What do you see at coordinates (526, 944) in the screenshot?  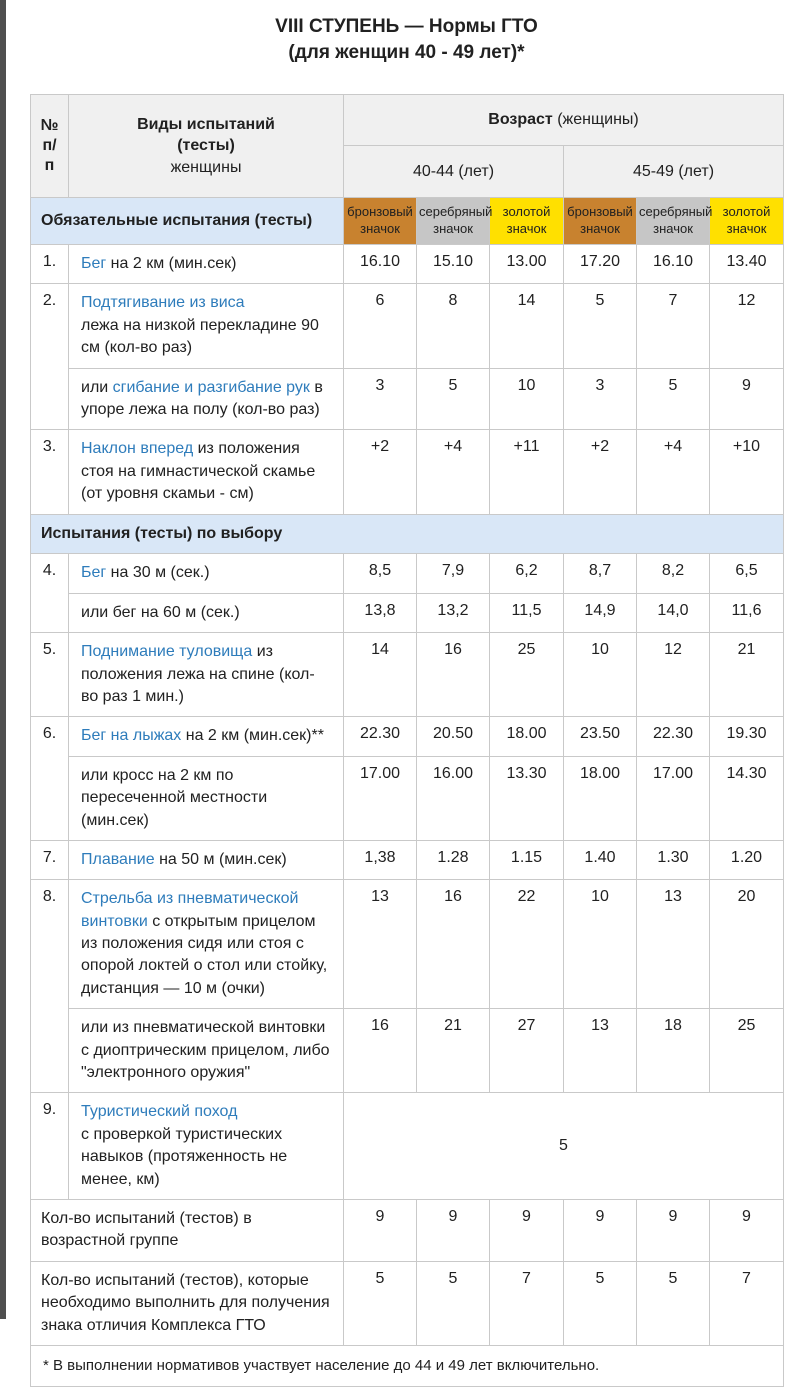 I see `norm-value: 22` at bounding box center [526, 944].